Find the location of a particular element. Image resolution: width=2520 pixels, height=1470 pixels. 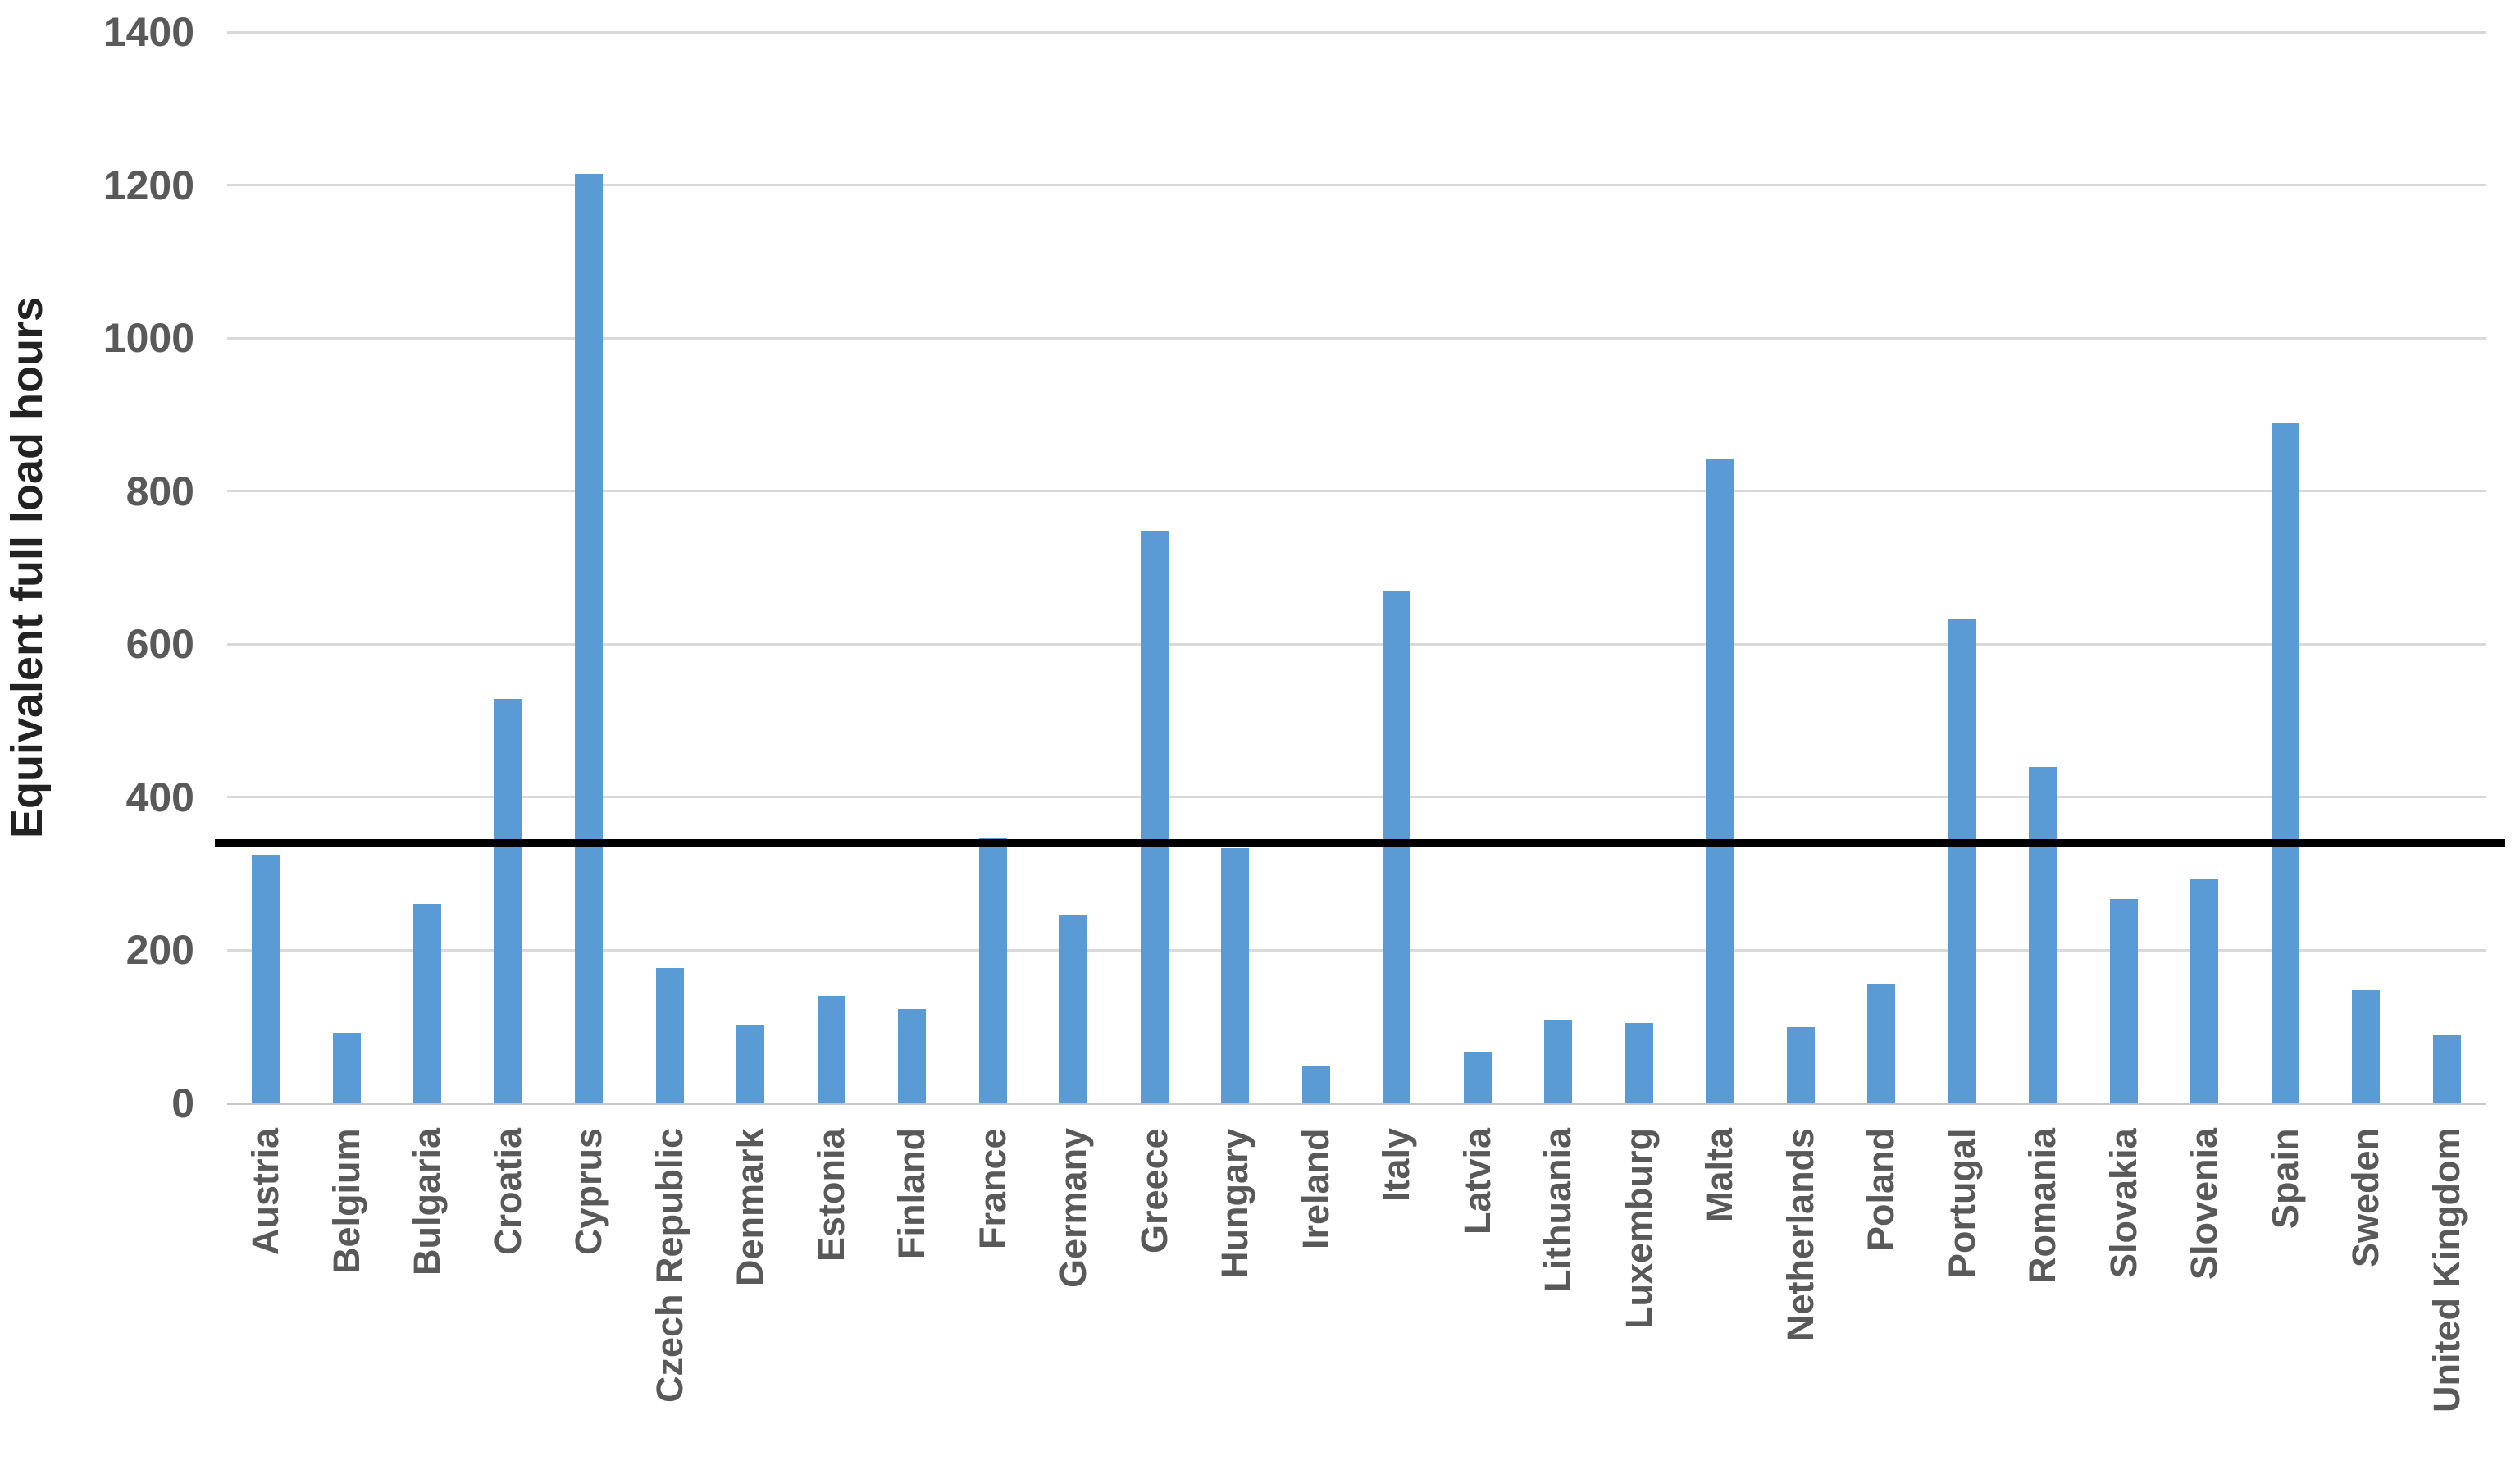

bar-finland is located at coordinates (912, 1056).